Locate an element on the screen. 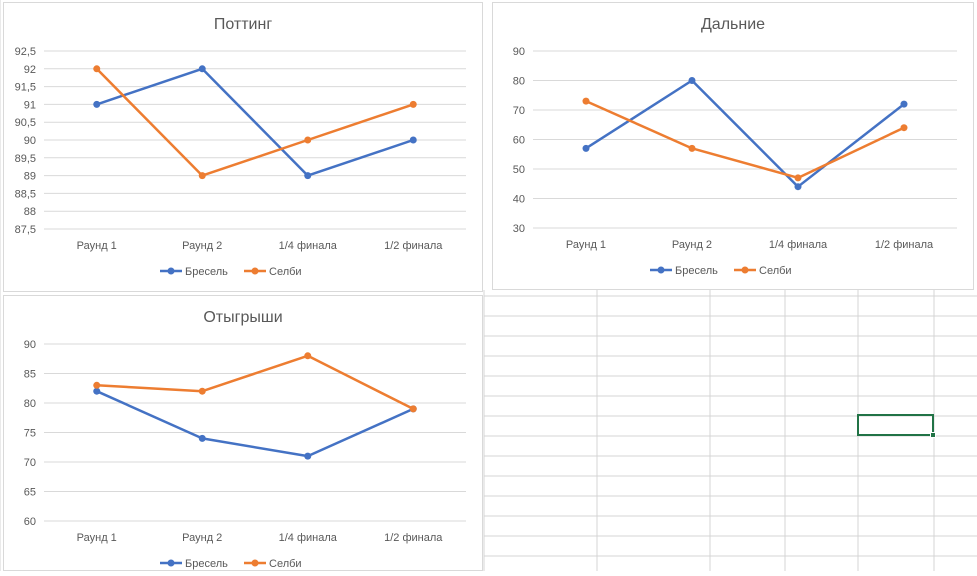 Image resolution: width=977 pixels, height=576 pixels. y-tick-label: 90,5 is located at coordinates (25, 123).